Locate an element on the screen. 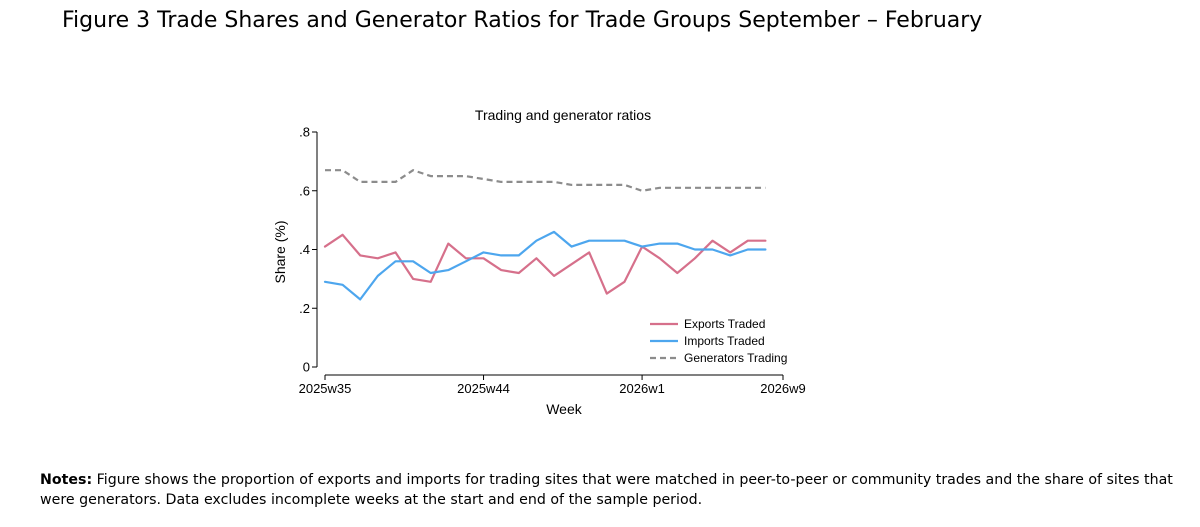  series-lines is located at coordinates (545, 235).